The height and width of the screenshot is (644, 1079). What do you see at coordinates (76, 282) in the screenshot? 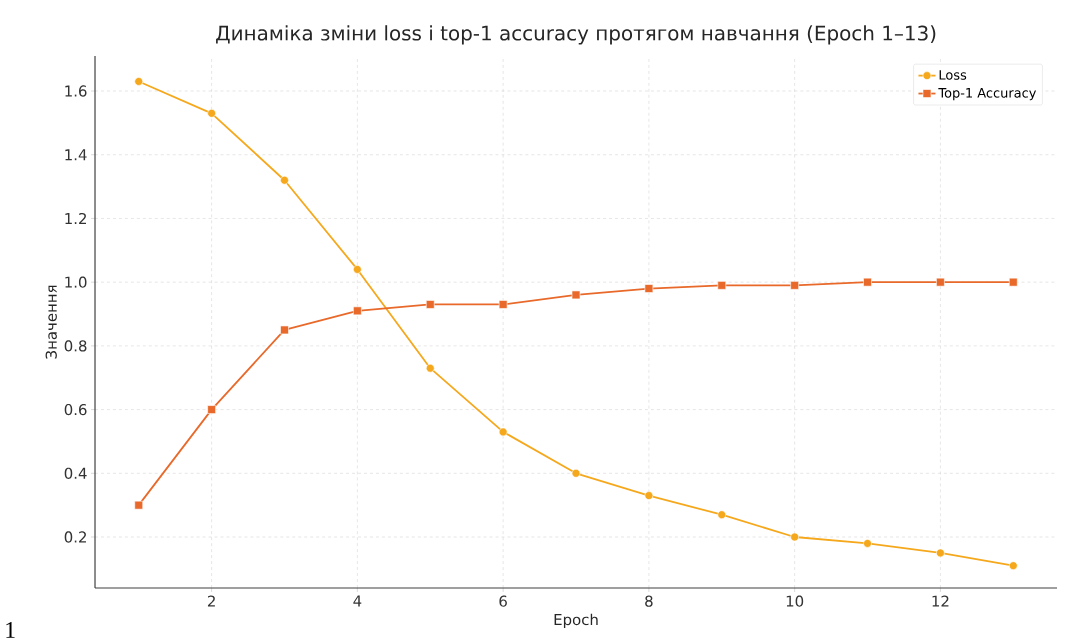
I see `y-tick-label: 1.0` at bounding box center [76, 282].